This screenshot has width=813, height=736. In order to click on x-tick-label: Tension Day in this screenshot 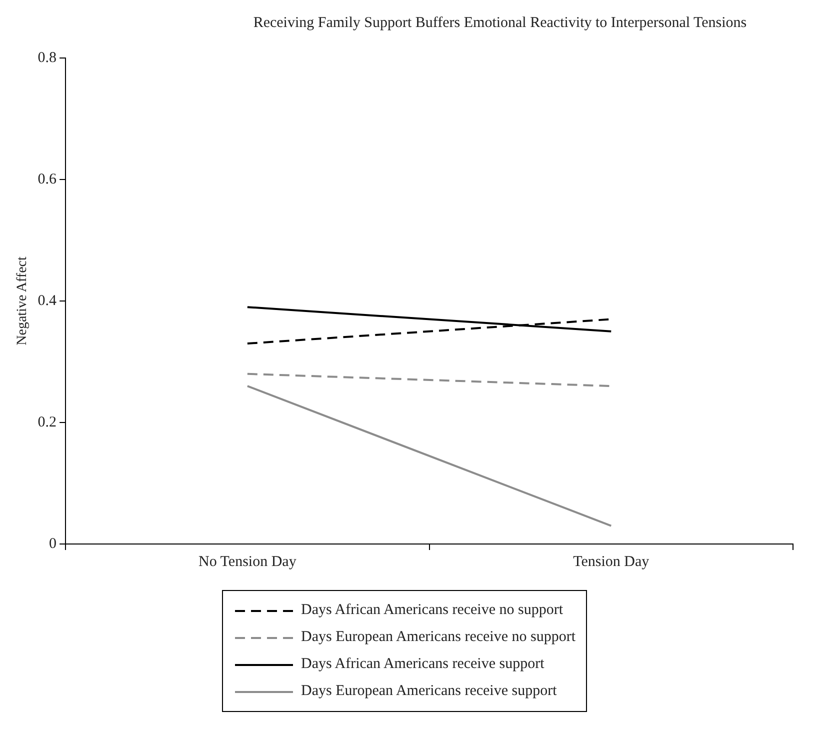, I will do `click(611, 562)`.